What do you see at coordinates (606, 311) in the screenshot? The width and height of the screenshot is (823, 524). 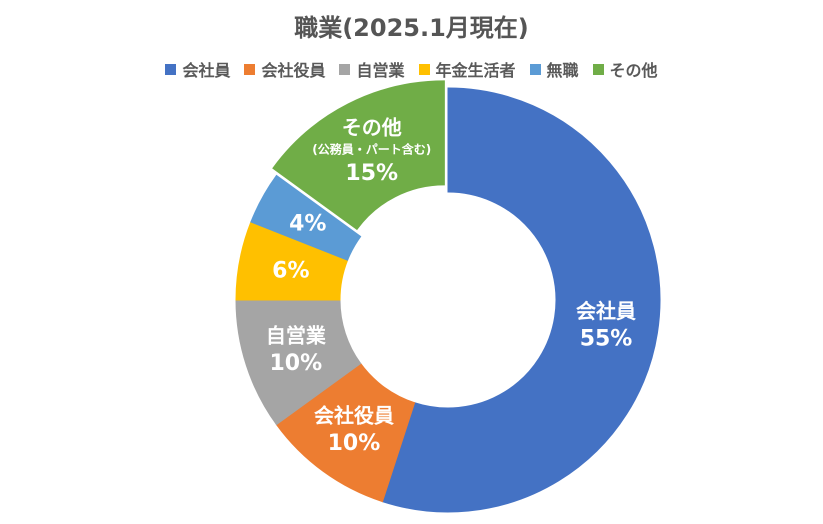 I see `slice-label: 会社員` at bounding box center [606, 311].